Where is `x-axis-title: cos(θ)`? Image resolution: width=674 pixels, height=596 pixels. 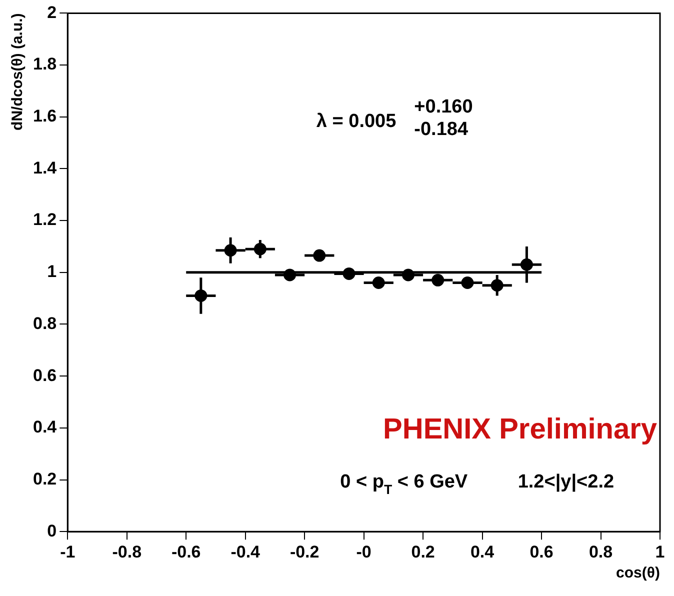
x-axis-title: cos(θ) is located at coordinates (638, 573).